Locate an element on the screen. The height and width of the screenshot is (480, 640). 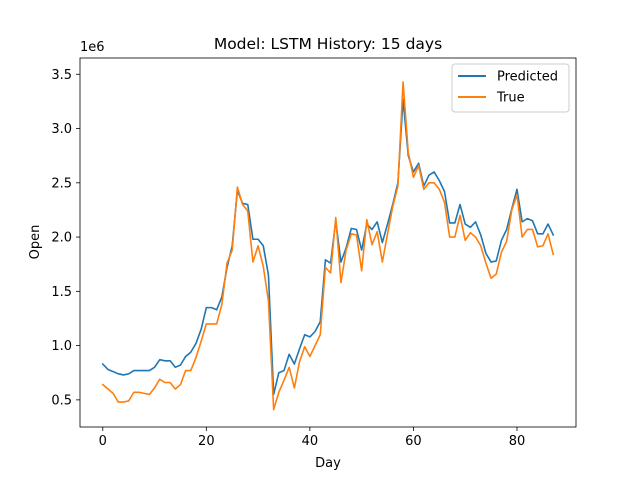
x-axis-ticks: 0 20 40 60 80 is located at coordinates (312, 438).